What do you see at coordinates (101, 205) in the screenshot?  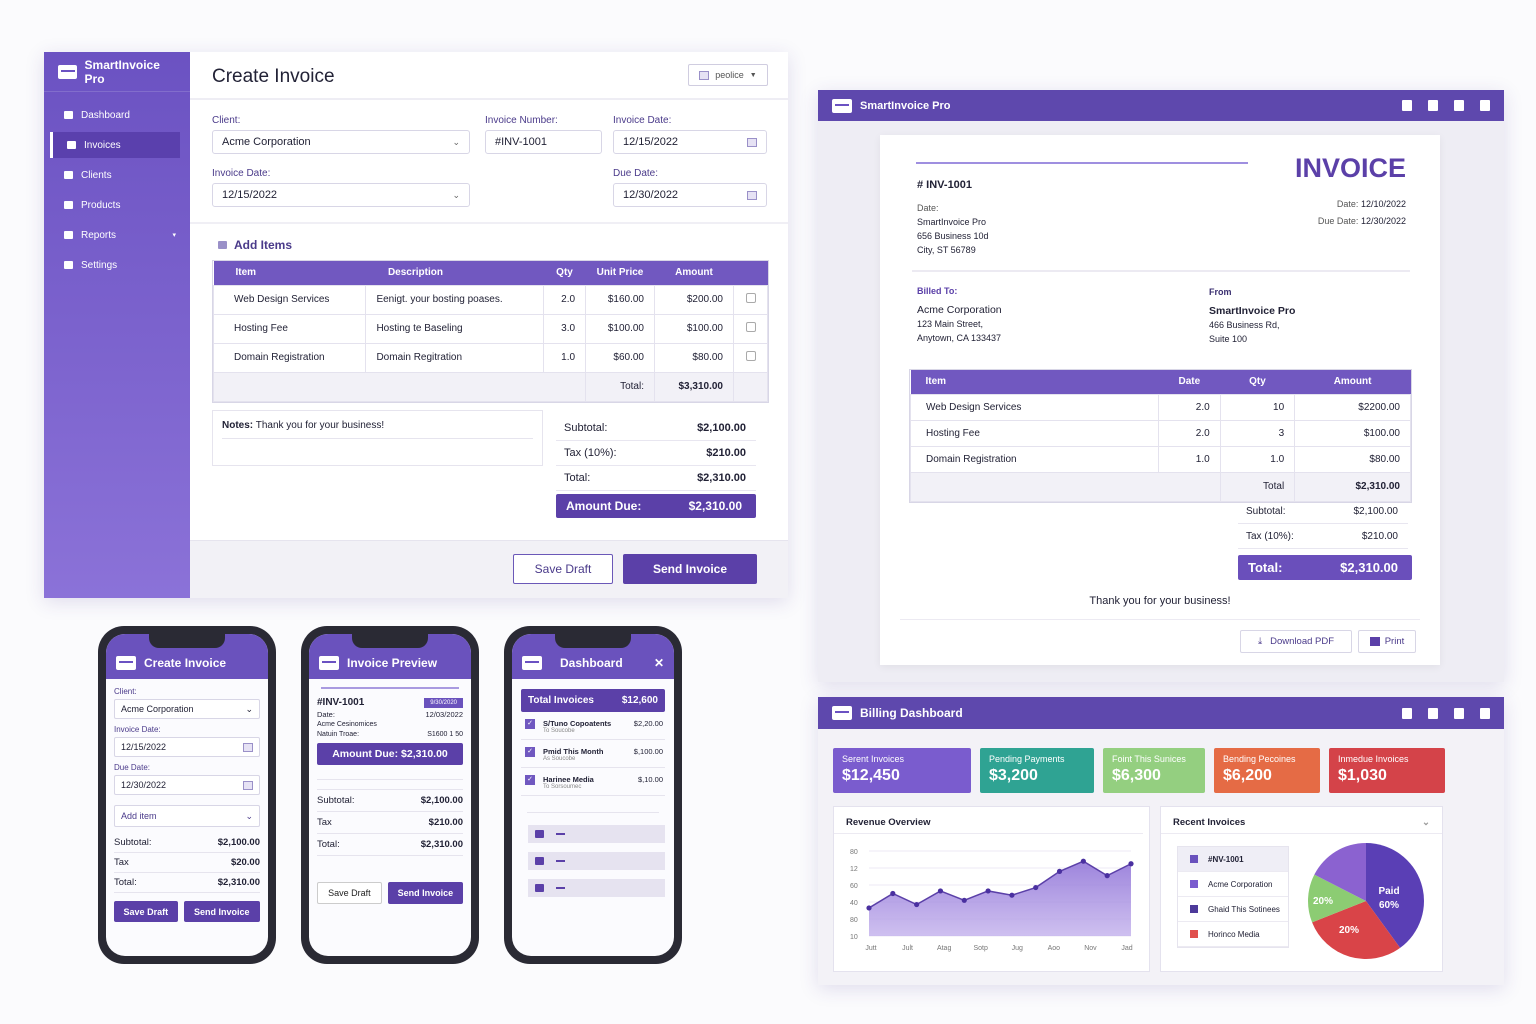 I see `sidebar-item-label: Products` at bounding box center [101, 205].